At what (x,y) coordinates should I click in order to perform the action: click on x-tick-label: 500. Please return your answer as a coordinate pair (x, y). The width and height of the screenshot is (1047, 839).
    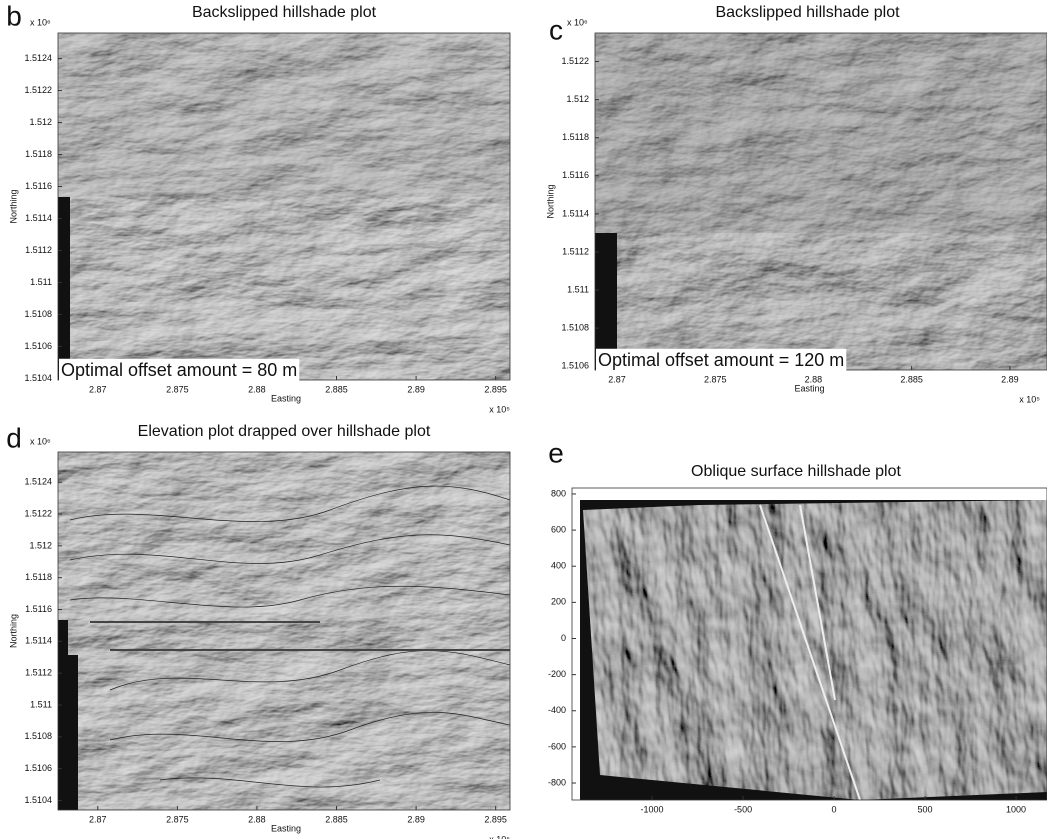
    Looking at the image, I should click on (925, 809).